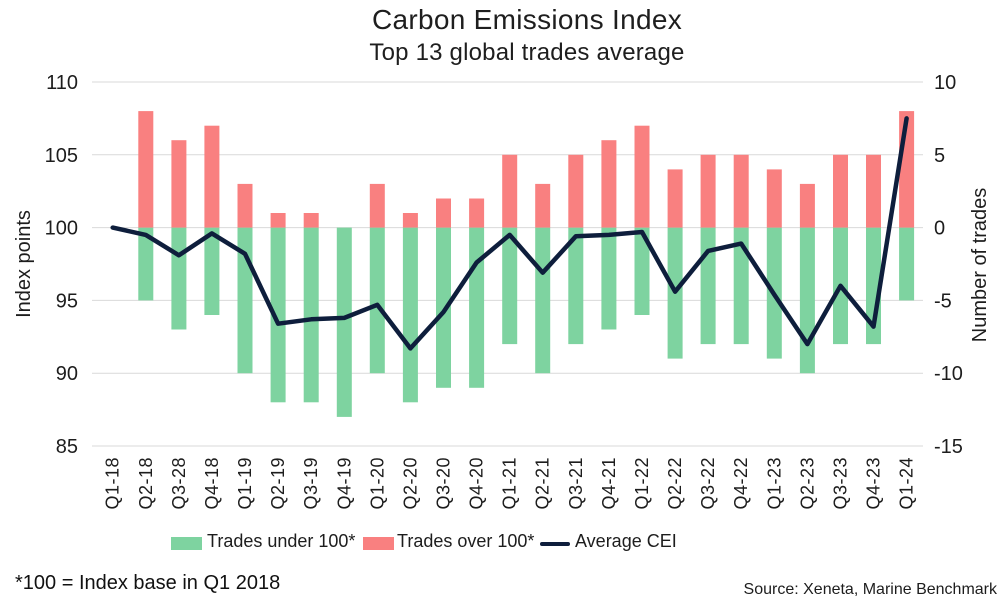 The image size is (1000, 600). What do you see at coordinates (212, 483) in the screenshot?
I see `x-axis-tick-label: Q4-18` at bounding box center [212, 483].